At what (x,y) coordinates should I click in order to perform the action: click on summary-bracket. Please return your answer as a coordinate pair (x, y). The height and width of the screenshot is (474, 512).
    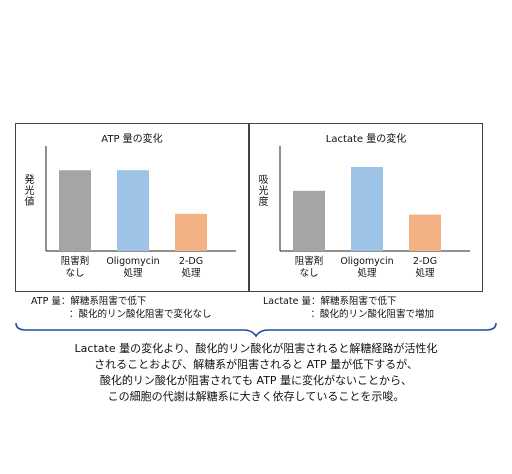
    Looking at the image, I should click on (256, 329).